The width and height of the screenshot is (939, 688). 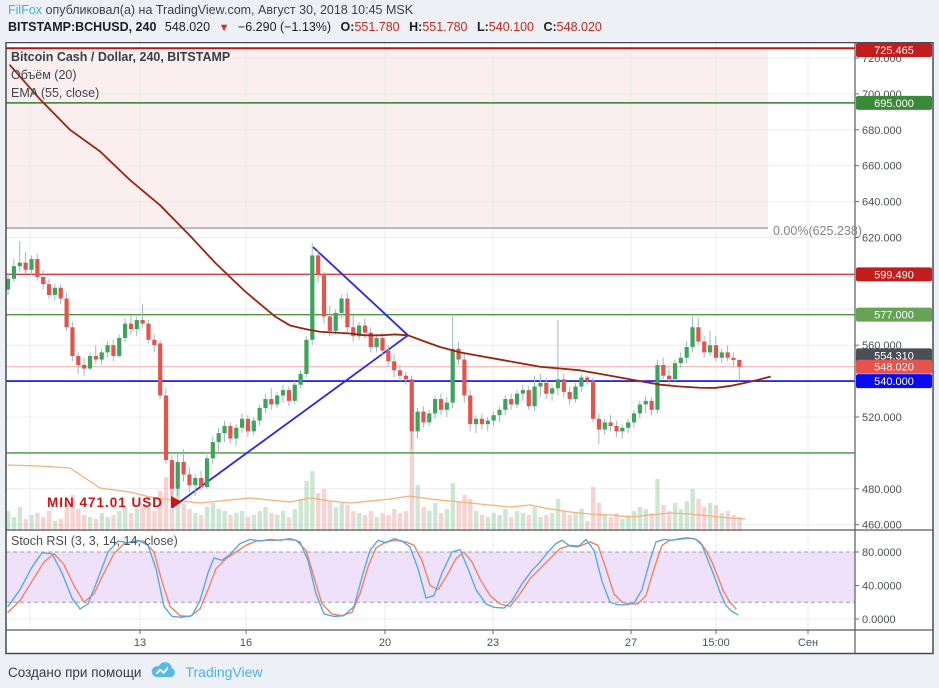 I want to click on tradingview-logo-icon, so click(x=163, y=672).